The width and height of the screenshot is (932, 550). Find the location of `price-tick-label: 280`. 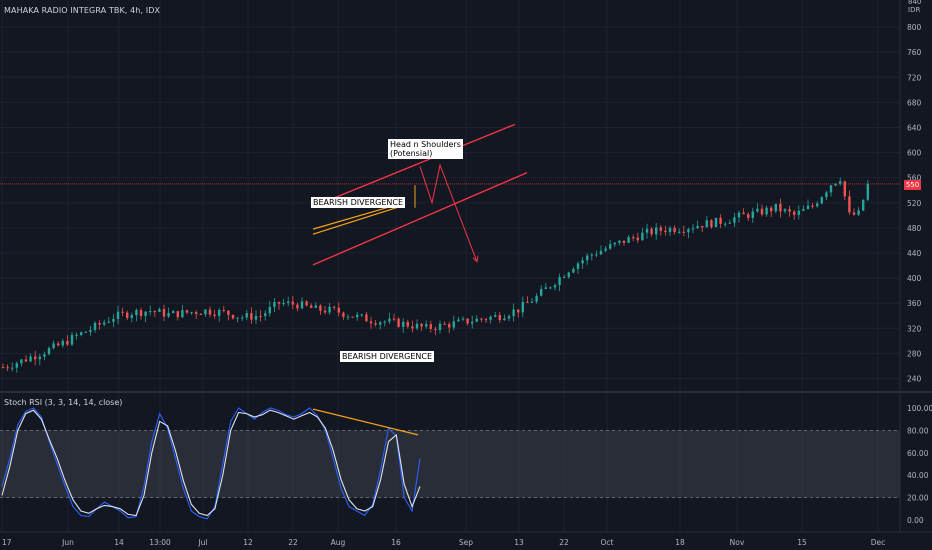

price-tick-label: 280 is located at coordinates (914, 353).